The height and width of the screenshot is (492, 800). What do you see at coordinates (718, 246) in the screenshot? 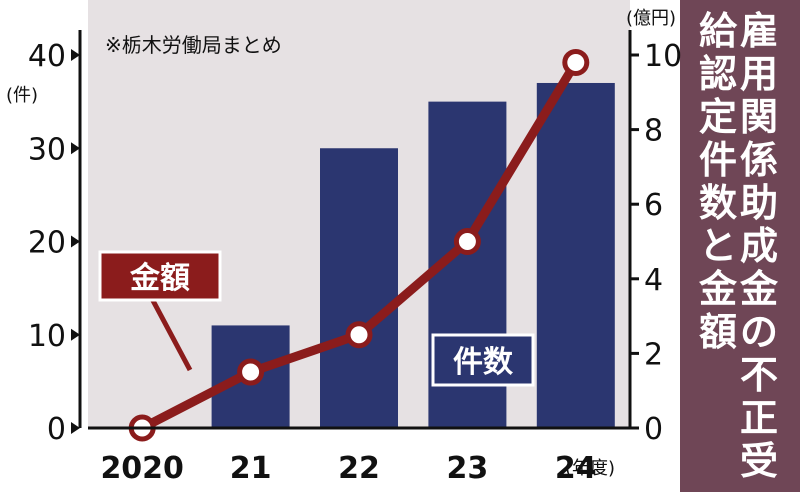
I see `title-char: と` at bounding box center [718, 246].